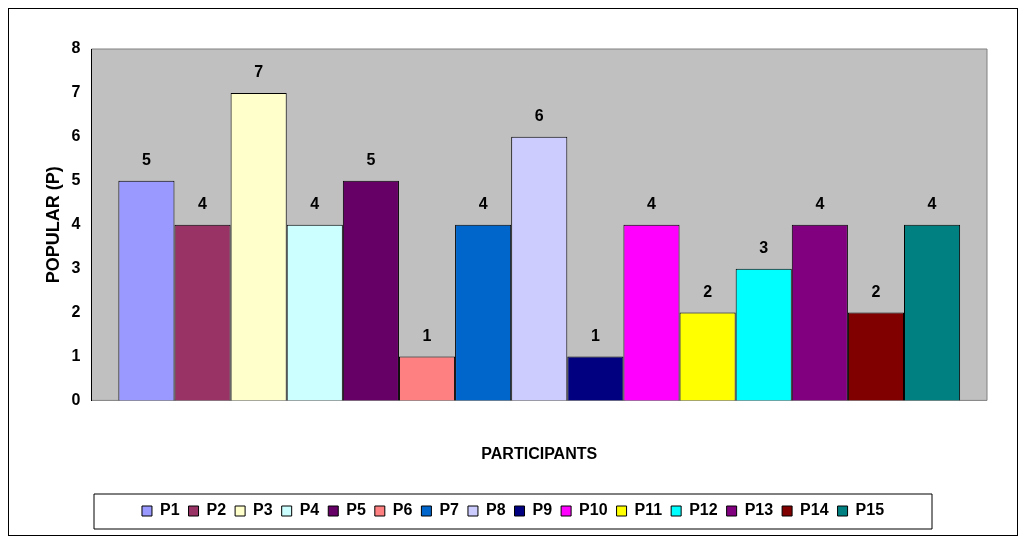  What do you see at coordinates (648, 510) in the screenshot?
I see `legend-label: P11` at bounding box center [648, 510].